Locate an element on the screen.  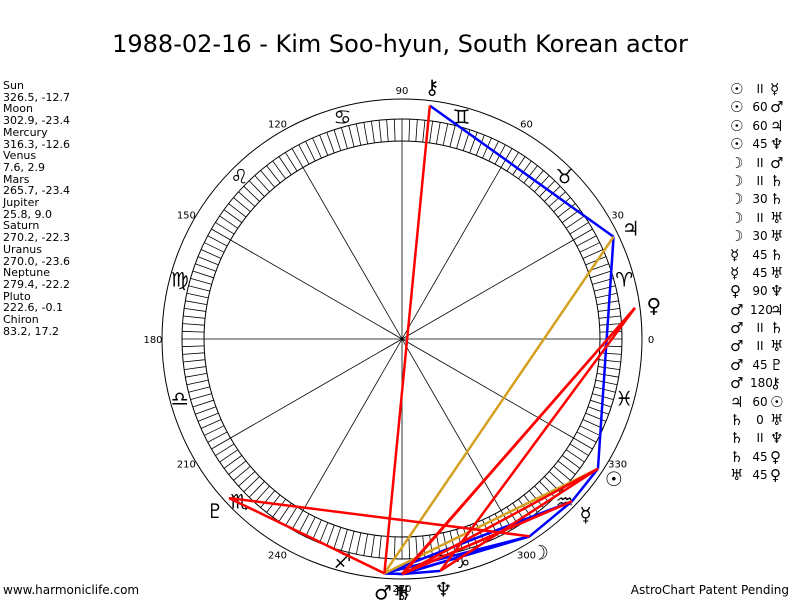
aspect-label: 30 is located at coordinates (760, 199).